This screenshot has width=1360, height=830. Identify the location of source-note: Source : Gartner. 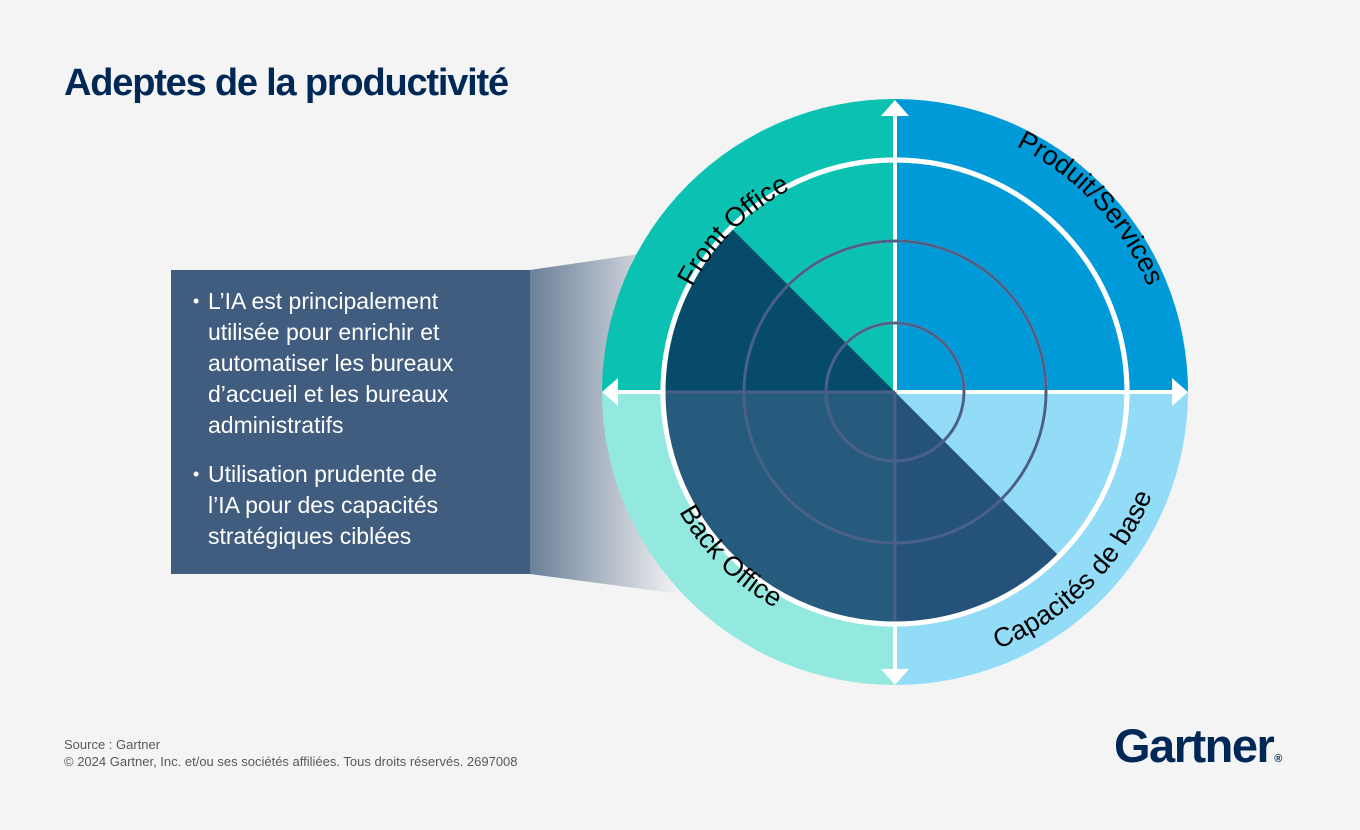
(112, 744).